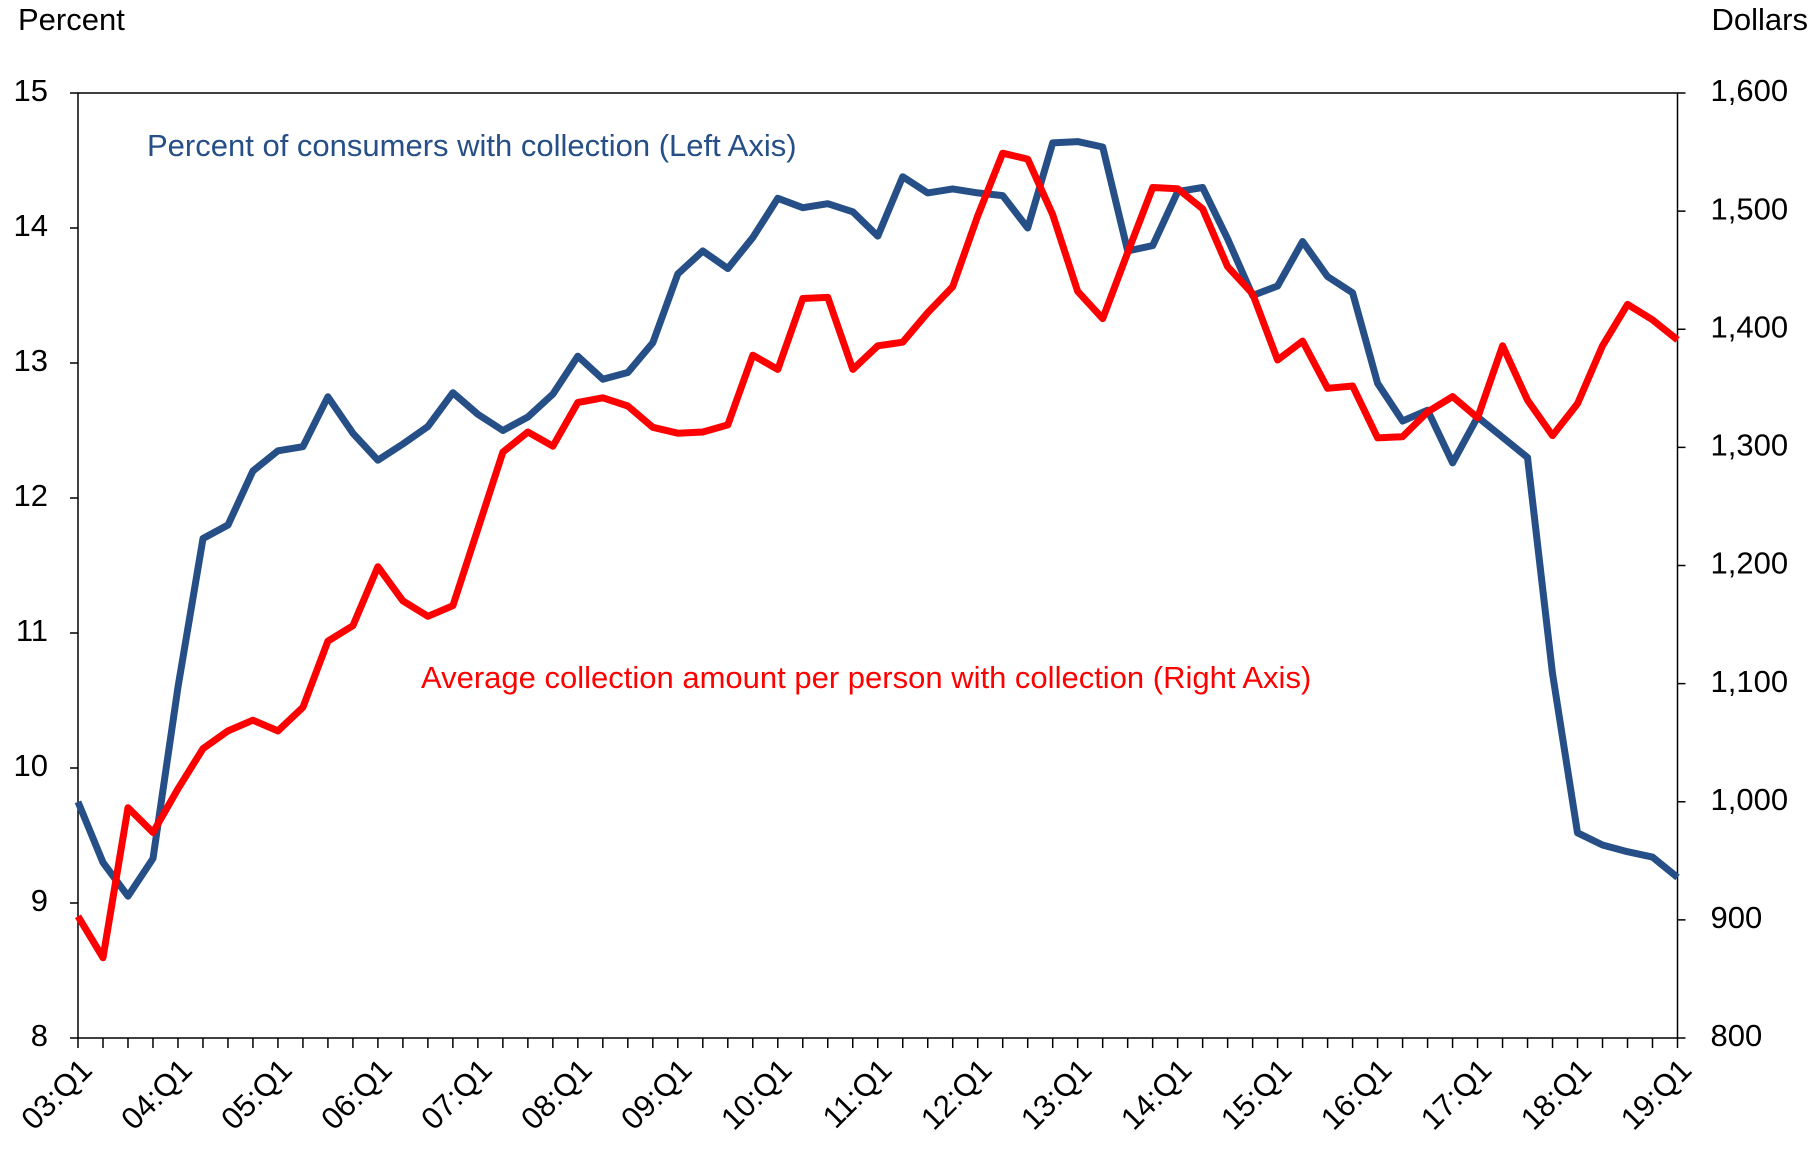  I want to click on y-tick-label: 11, so click(32, 630).